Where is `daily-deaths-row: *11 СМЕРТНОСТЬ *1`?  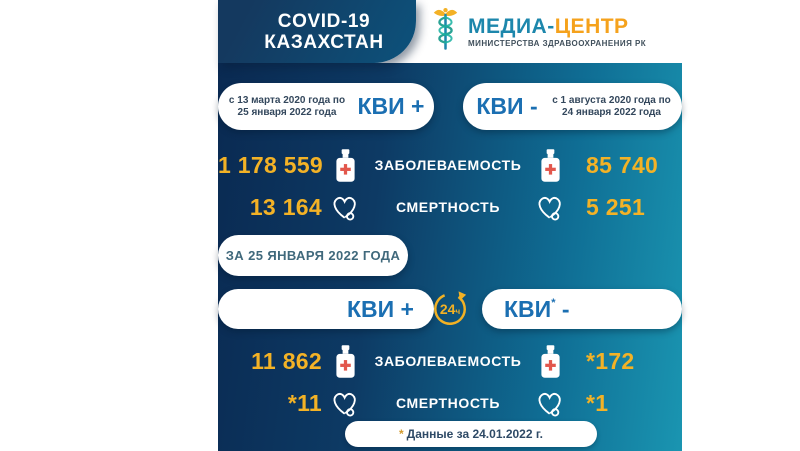 daily-deaths-row: *11 СМЕРТНОСТЬ *1 is located at coordinates (450, 403).